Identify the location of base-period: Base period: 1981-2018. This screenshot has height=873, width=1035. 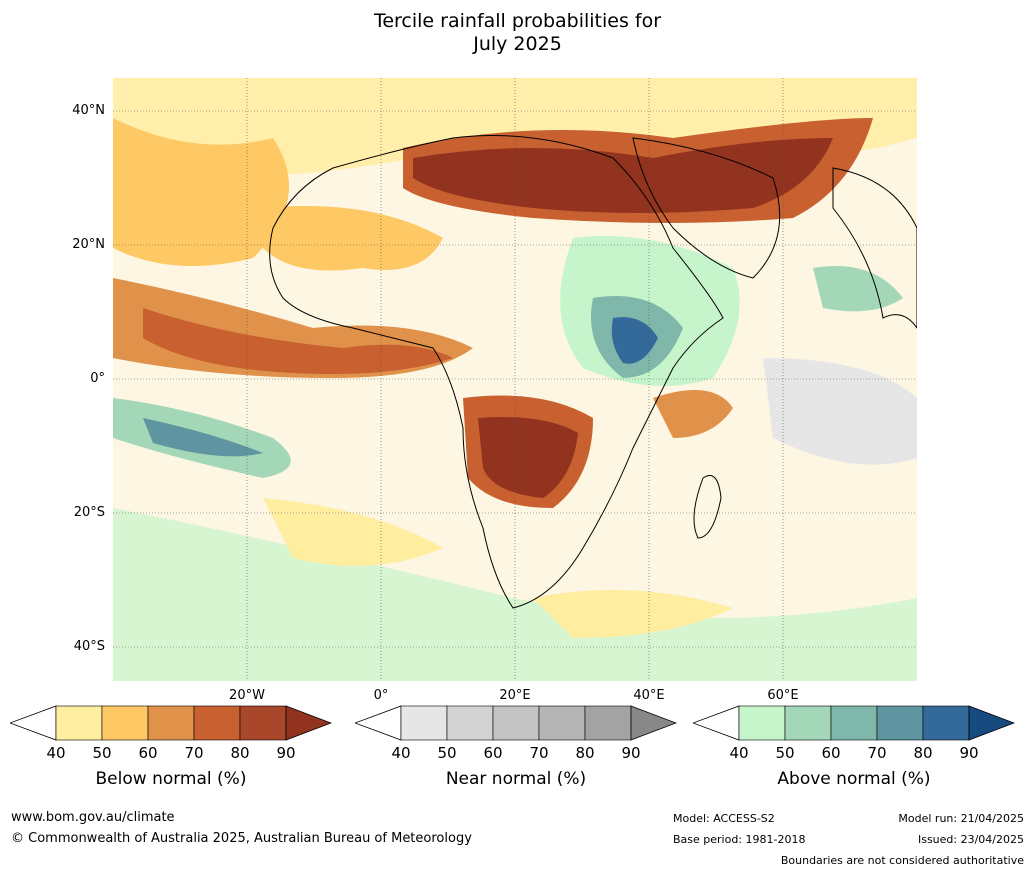
(739, 839).